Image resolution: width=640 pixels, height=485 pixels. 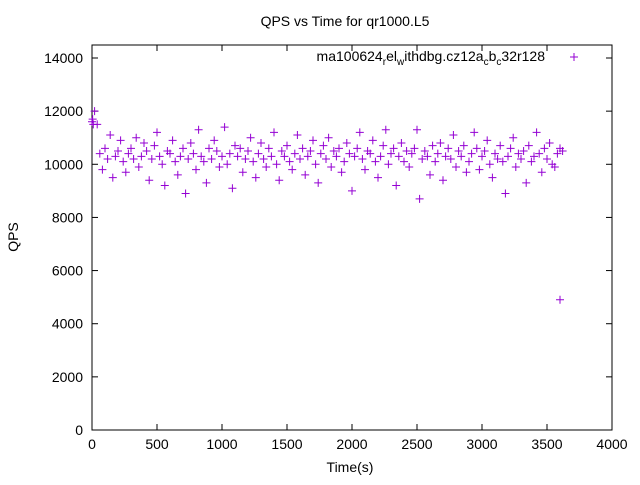 What do you see at coordinates (400, 62) in the screenshot?
I see `legend-text-part: w` at bounding box center [400, 62].